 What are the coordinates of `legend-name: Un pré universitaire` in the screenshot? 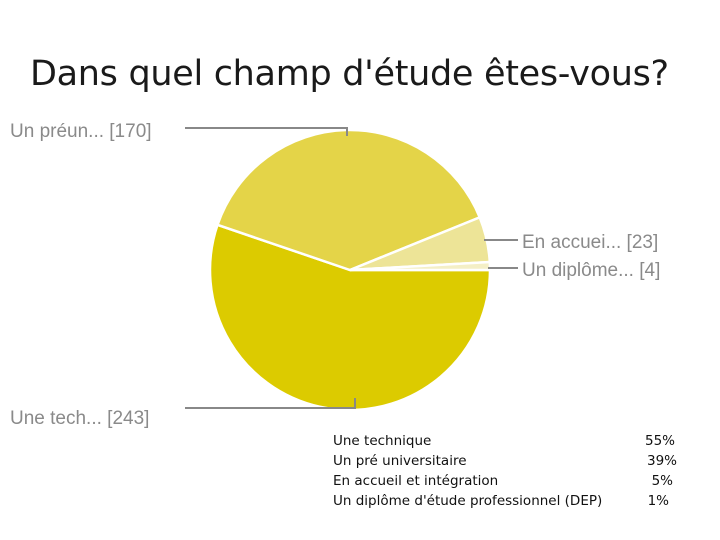 It's located at (400, 461).